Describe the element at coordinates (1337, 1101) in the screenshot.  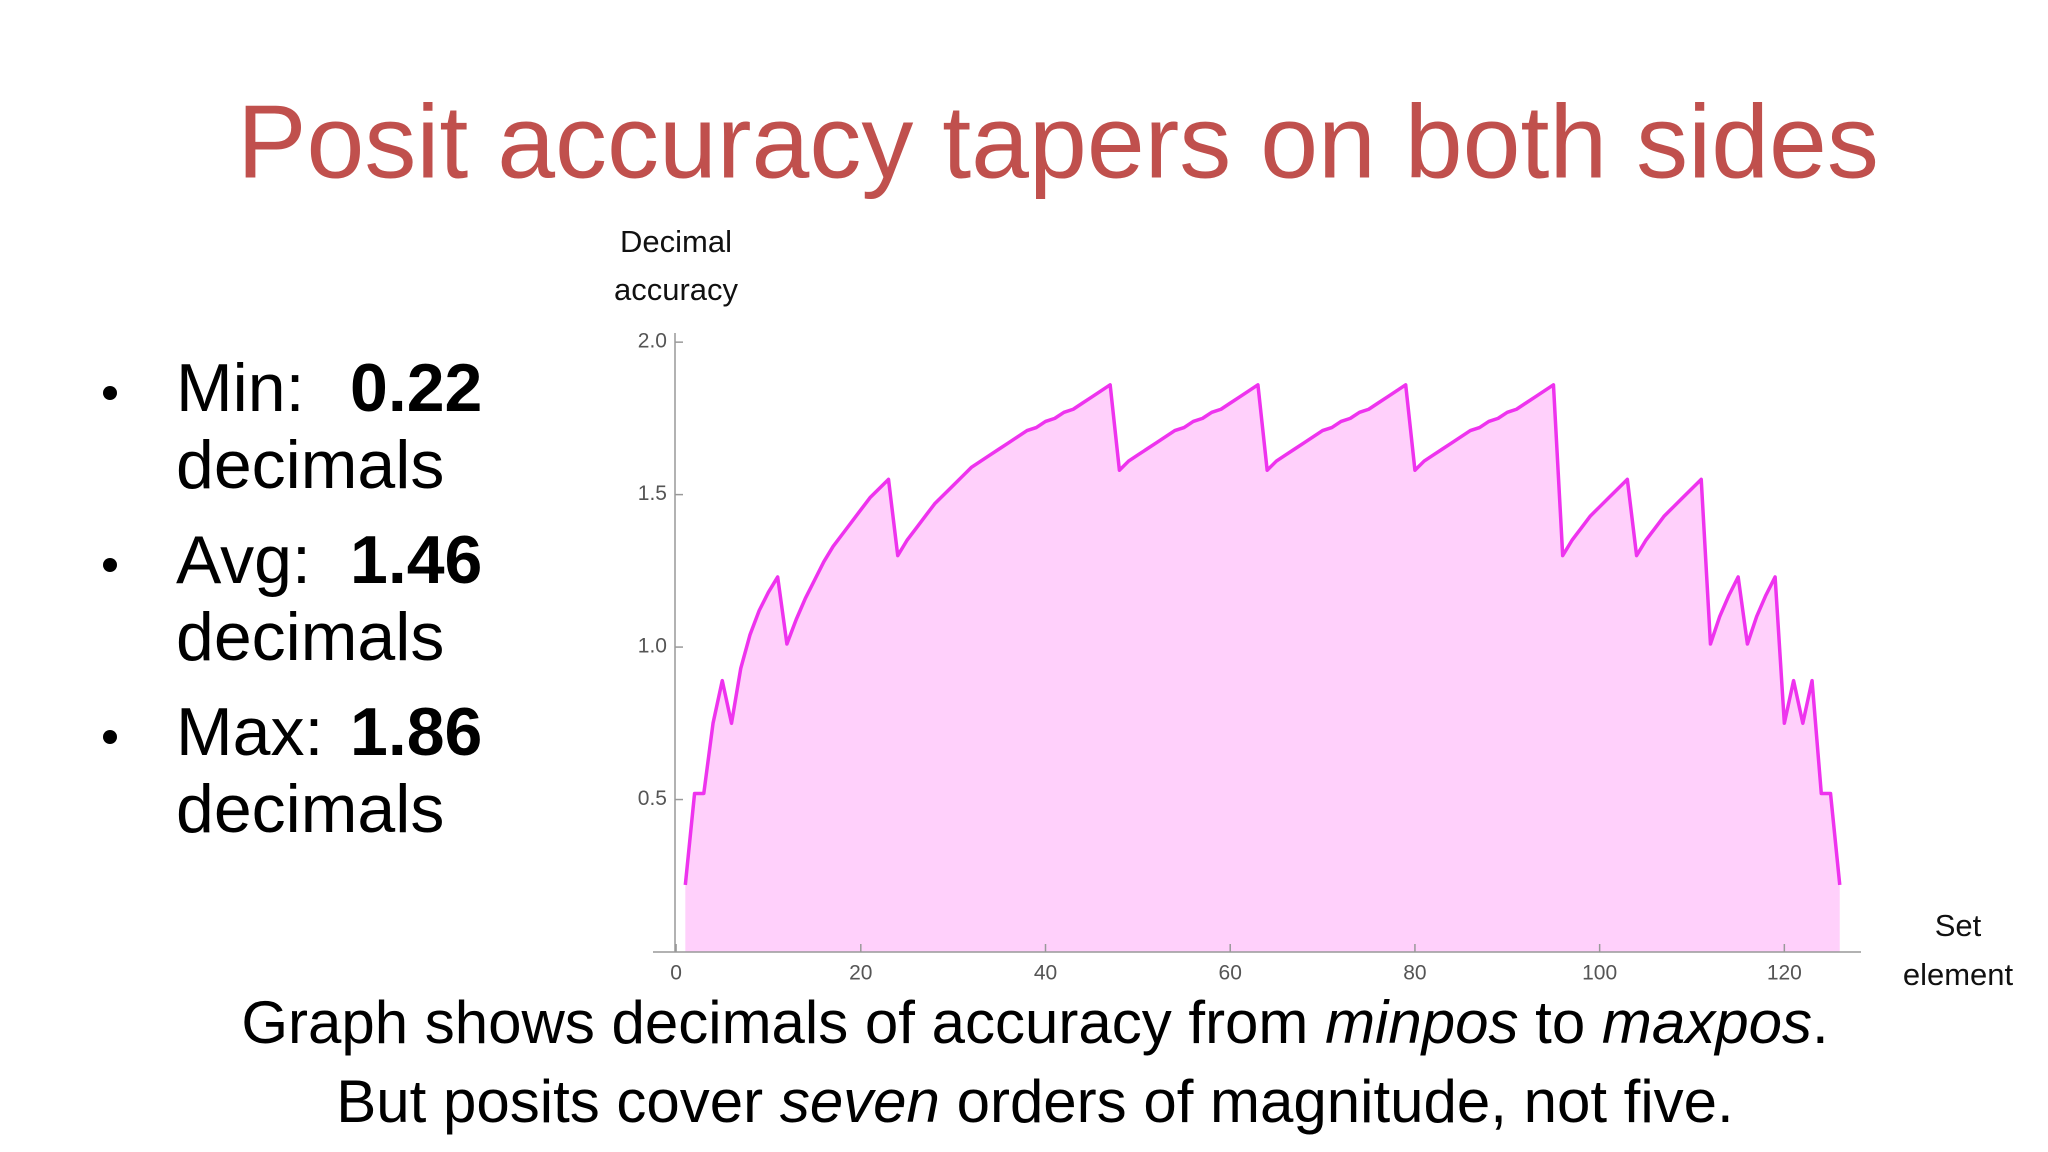
I see `caption-part: orders of magnitude, not five.` at that location.